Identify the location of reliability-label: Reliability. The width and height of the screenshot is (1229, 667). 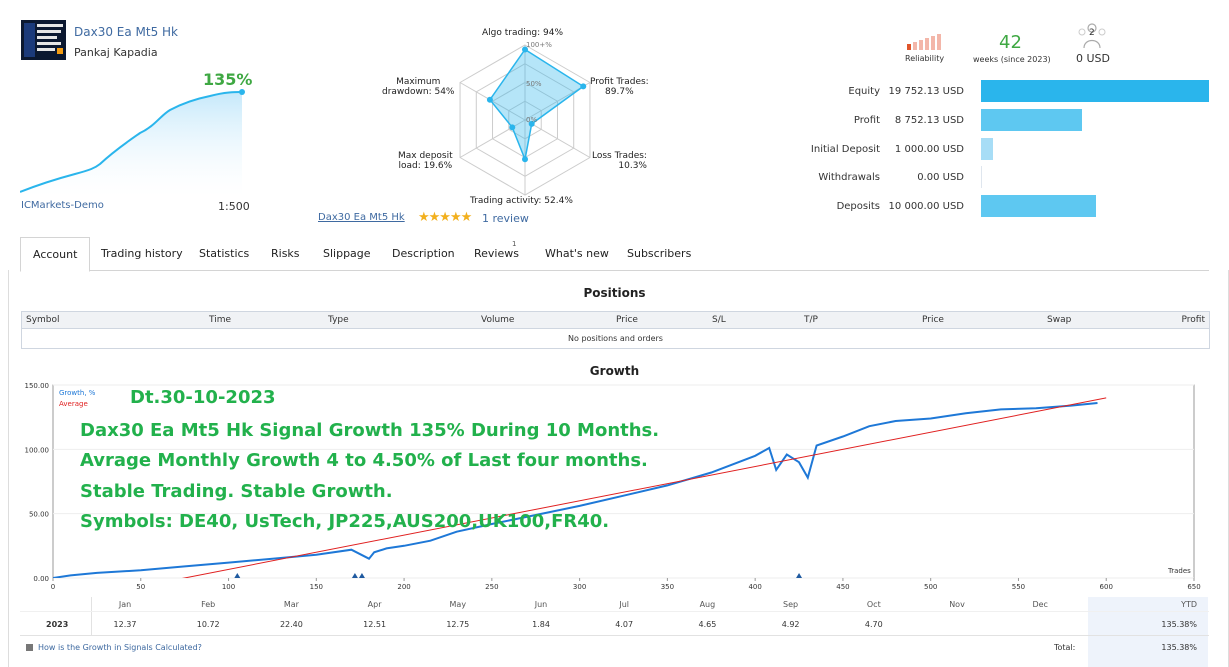
(925, 58).